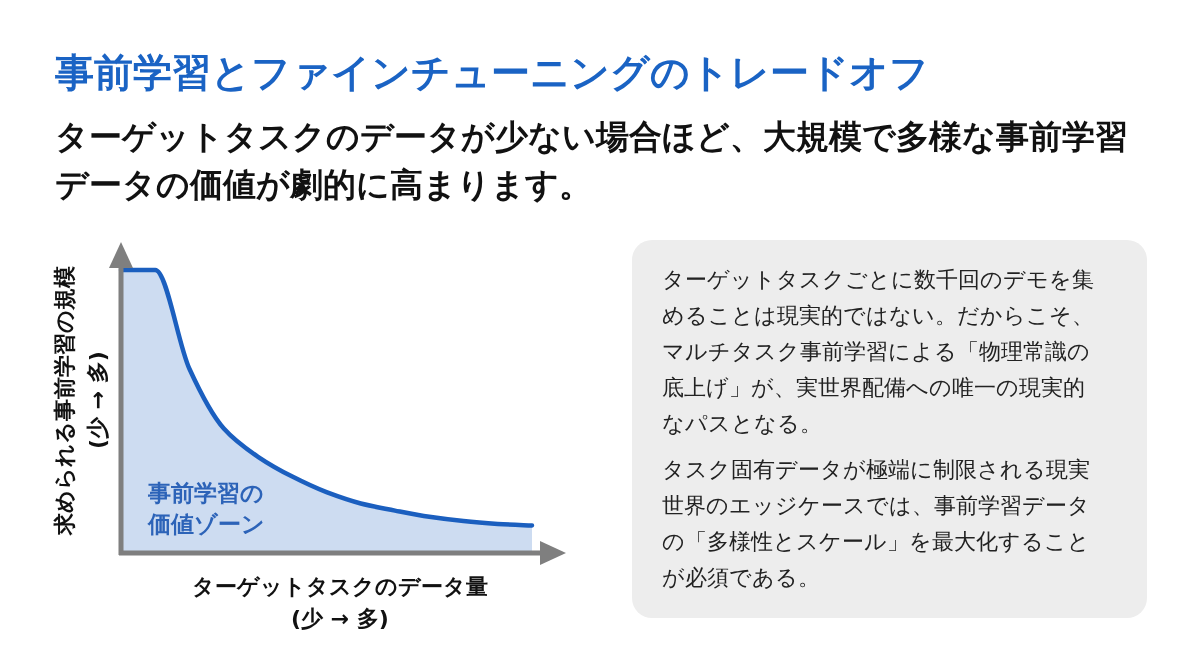 Image resolution: width=1200 pixels, height=670 pixels. Describe the element at coordinates (592, 161) in the screenshot. I see `chart-subtitle: ターゲットタスクのデータが少ない場合ほど、大規模で多様な事前学習データの価値が劇的に高まります。` at that location.